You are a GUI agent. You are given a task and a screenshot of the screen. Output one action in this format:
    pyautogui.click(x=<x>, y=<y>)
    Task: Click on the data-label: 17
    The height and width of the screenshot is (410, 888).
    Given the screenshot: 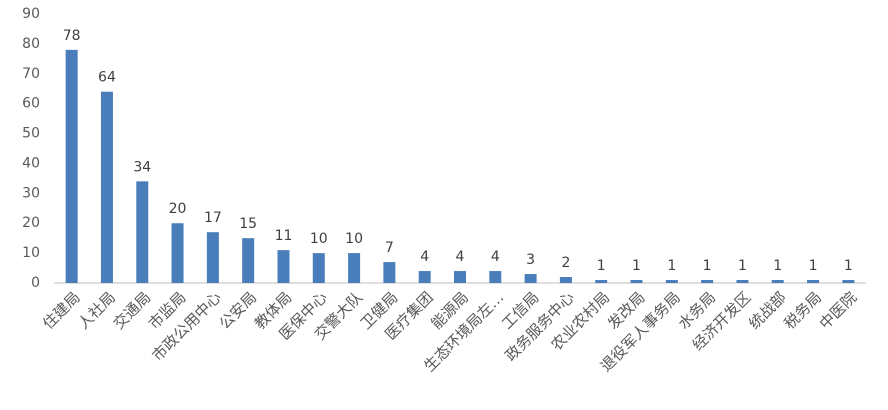 What is the action you would take?
    pyautogui.click(x=213, y=218)
    